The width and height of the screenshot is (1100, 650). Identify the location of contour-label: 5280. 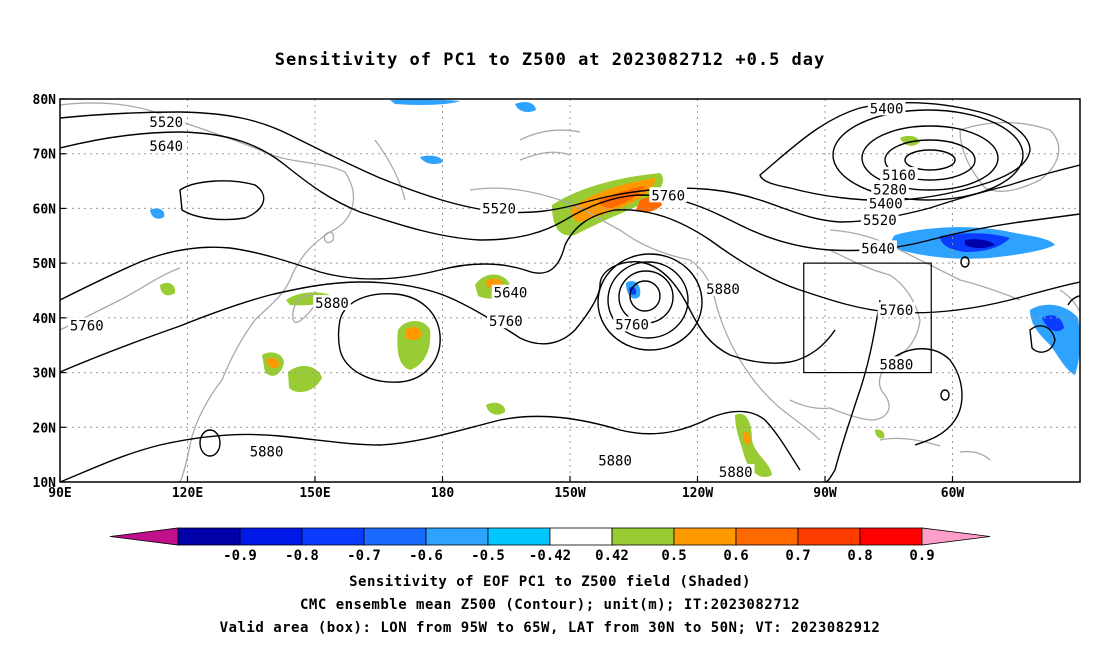
(890, 190).